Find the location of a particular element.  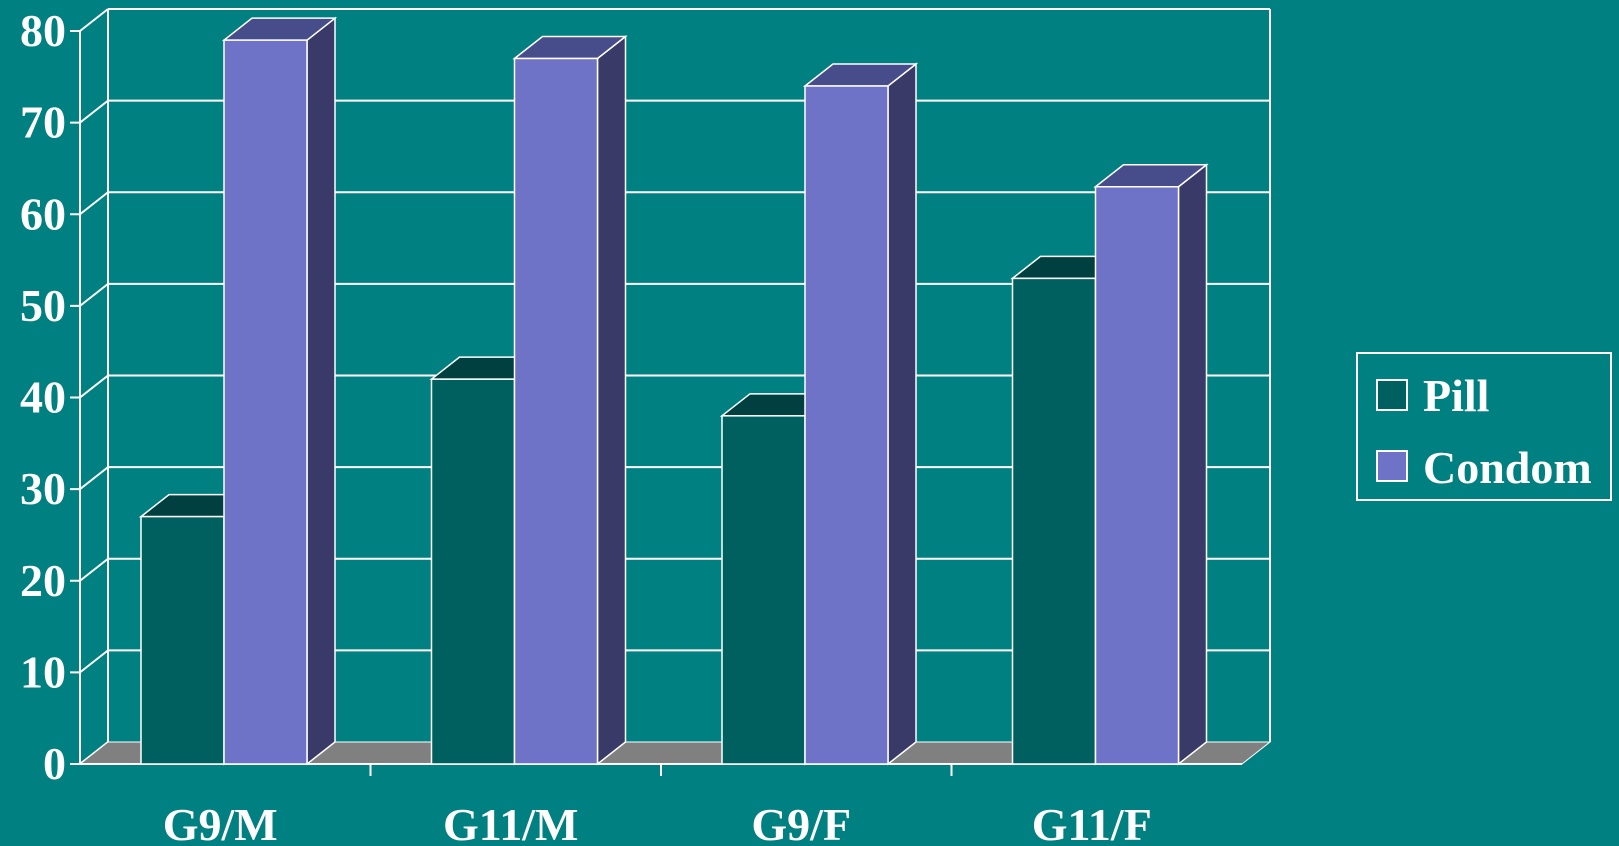

legend: Pill Condom is located at coordinates (1484, 426).